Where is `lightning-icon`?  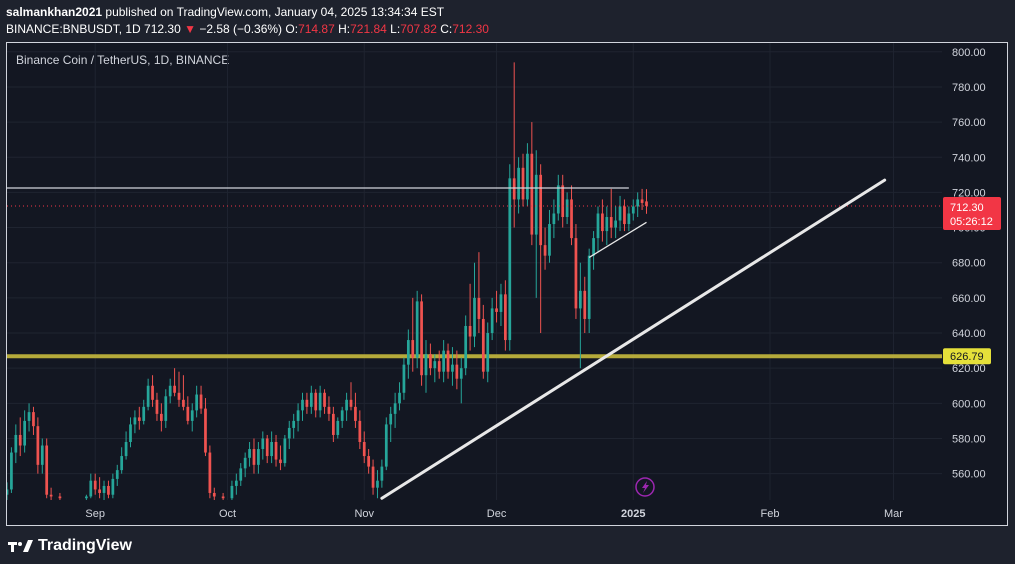 lightning-icon is located at coordinates (645, 487).